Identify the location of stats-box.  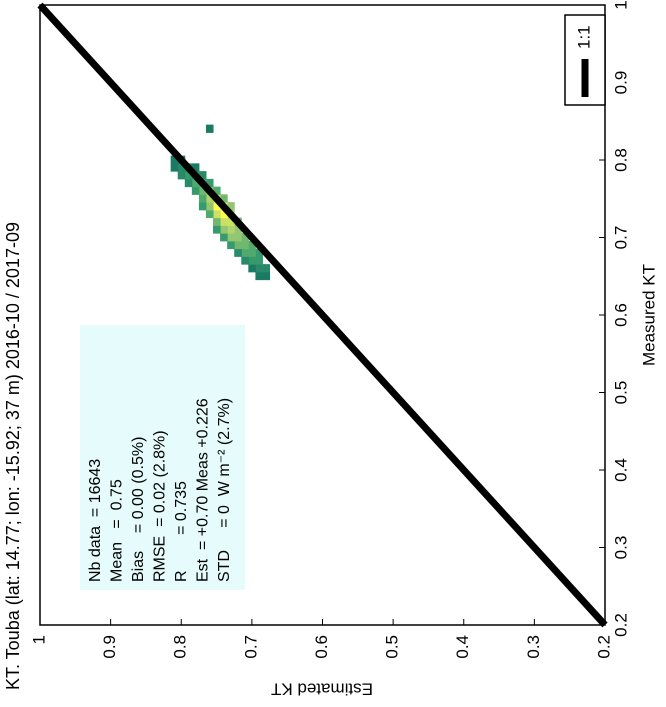
(162, 457).